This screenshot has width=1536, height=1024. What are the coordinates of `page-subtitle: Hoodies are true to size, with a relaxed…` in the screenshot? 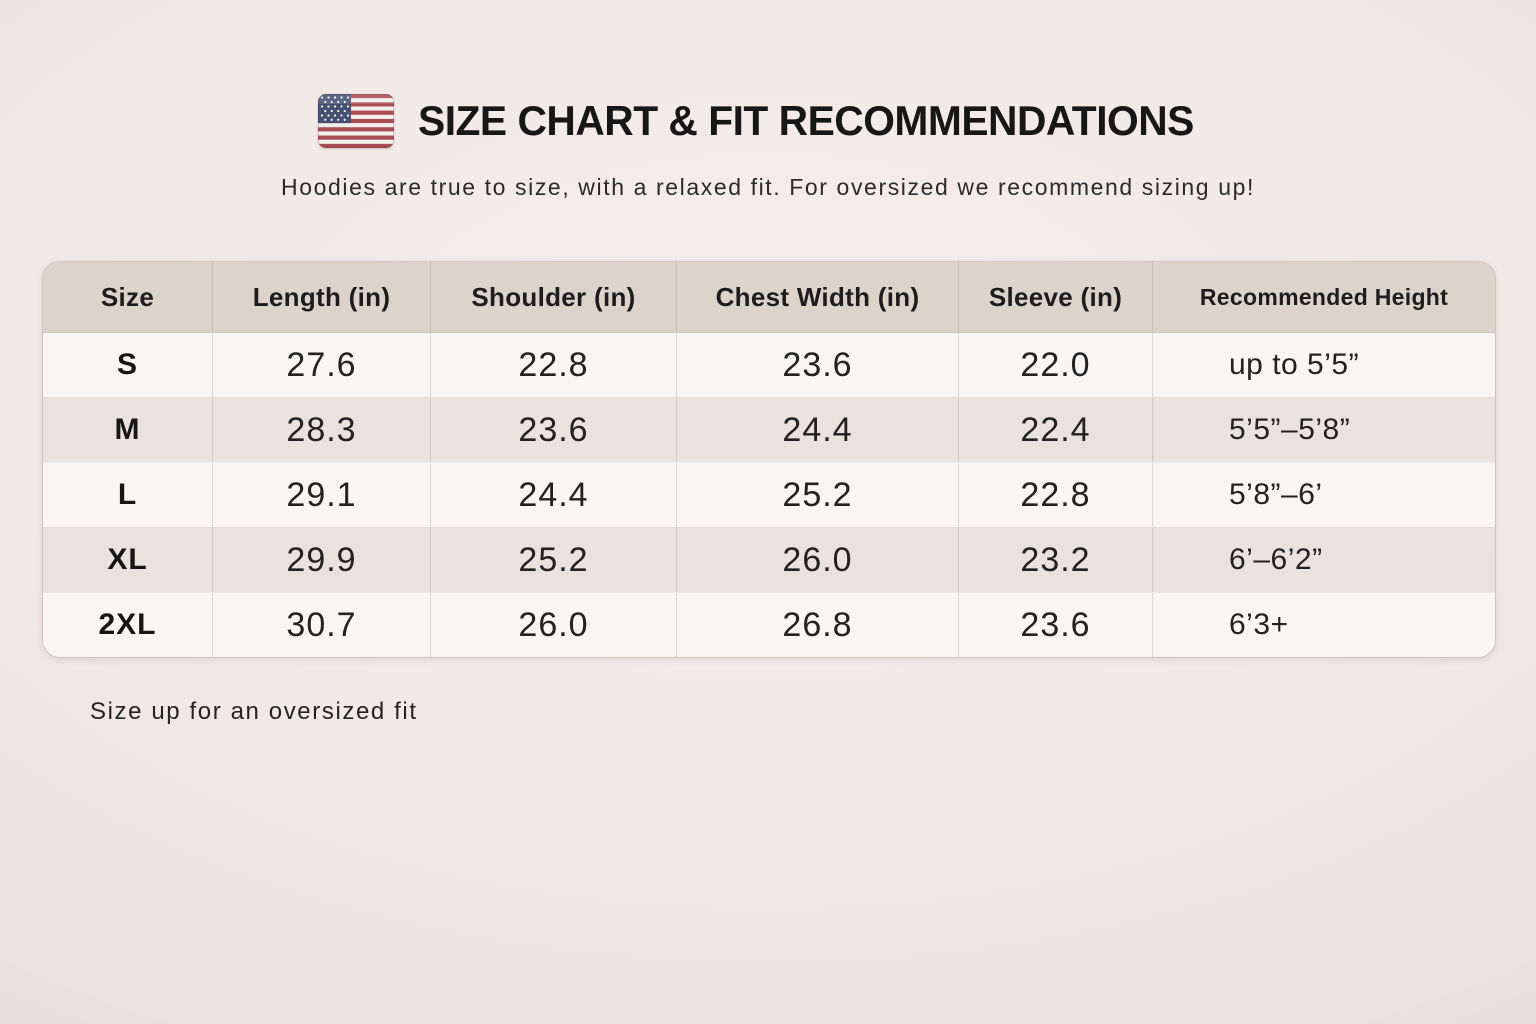 It's located at (768, 187).